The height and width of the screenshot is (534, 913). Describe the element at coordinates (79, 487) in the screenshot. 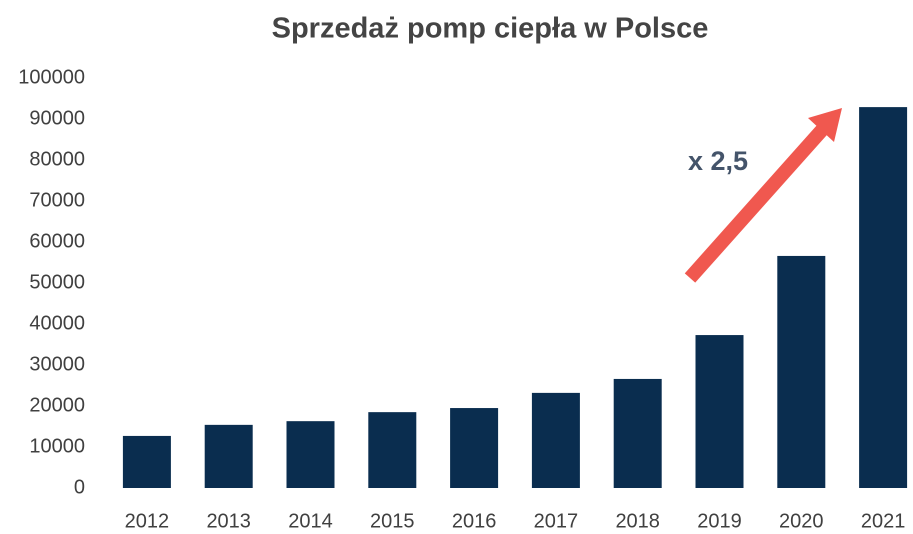

I see `y-tick-label: 0` at that location.